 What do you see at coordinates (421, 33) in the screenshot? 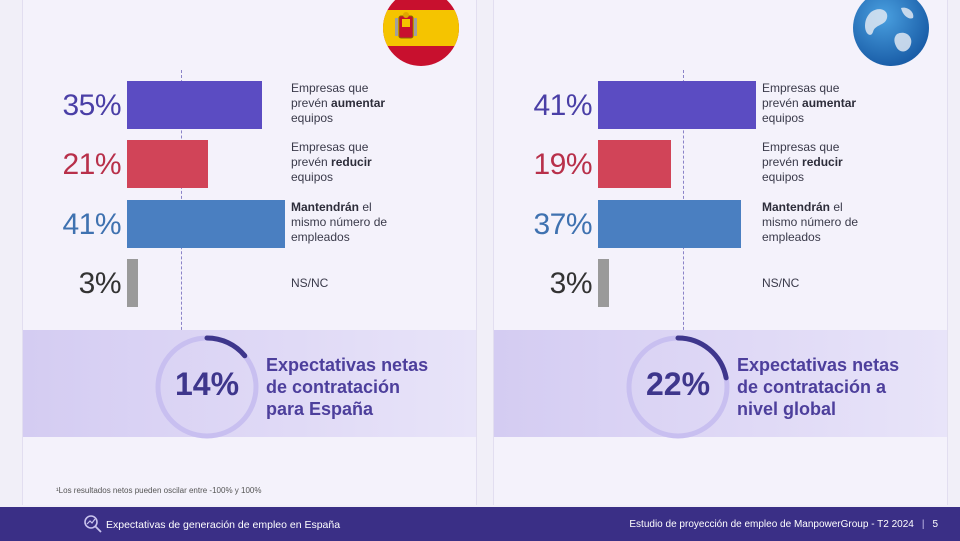
I see `spain-flag-icon` at bounding box center [421, 33].